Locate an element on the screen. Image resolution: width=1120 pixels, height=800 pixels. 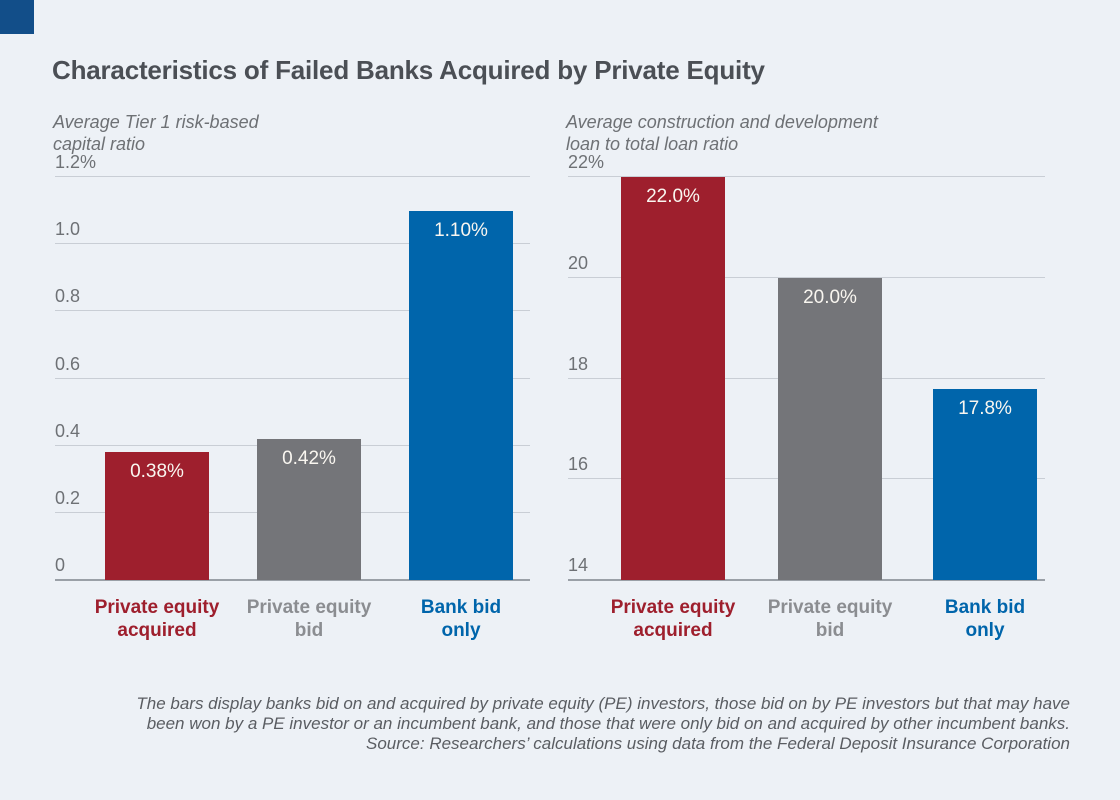
y-tick-label: 0.4 is located at coordinates (68, 430).